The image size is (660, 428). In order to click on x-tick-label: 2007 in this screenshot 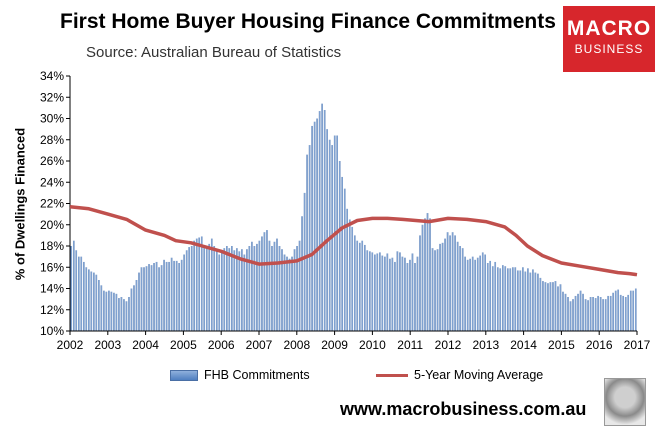, I will do `click(259, 345)`.